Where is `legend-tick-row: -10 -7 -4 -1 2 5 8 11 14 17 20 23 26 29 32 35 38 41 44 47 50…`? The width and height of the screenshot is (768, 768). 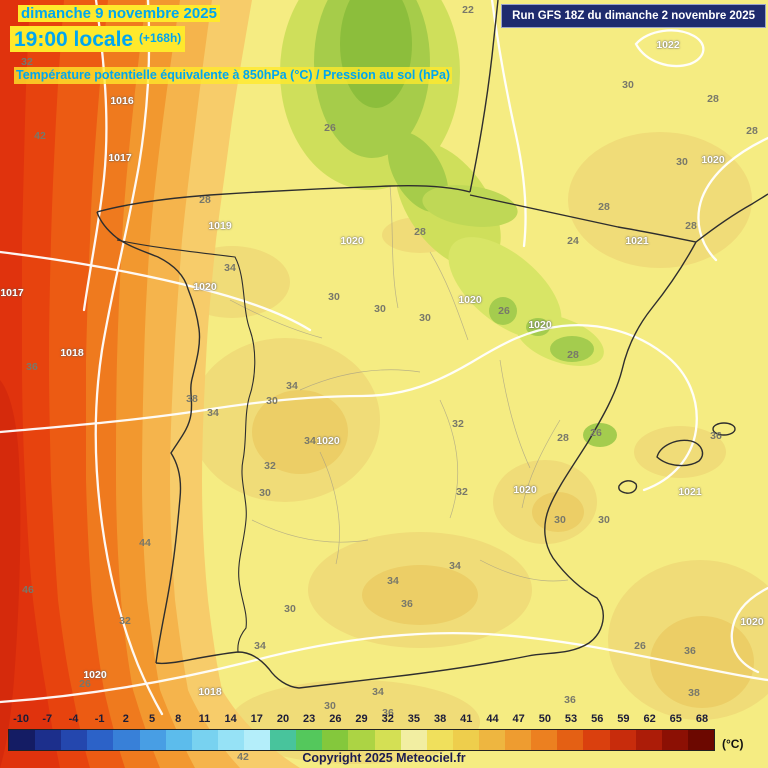
legend-tick-row: -10 -7 -4 -1 2 5 8 11 14 17 20 23 26 29 32 35 38 41 44 47 50… is located at coordinates (361, 719).